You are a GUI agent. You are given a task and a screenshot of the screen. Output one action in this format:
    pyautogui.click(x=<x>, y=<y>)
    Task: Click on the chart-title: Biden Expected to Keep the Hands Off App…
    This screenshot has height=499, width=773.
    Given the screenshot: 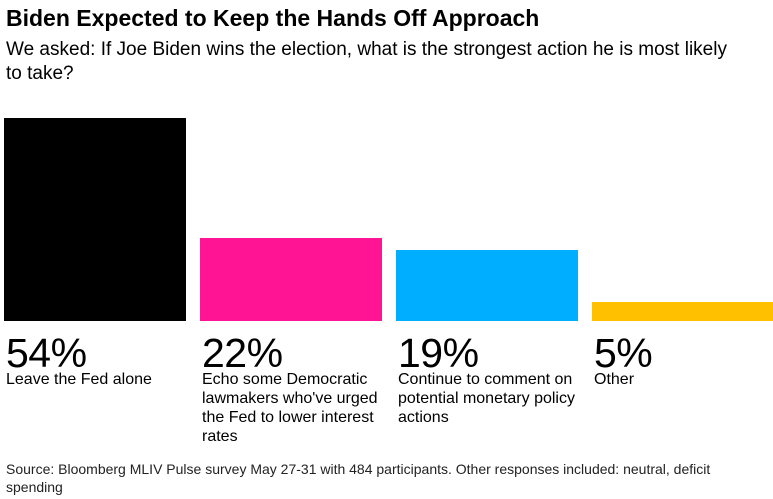 What is the action you would take?
    pyautogui.click(x=273, y=18)
    